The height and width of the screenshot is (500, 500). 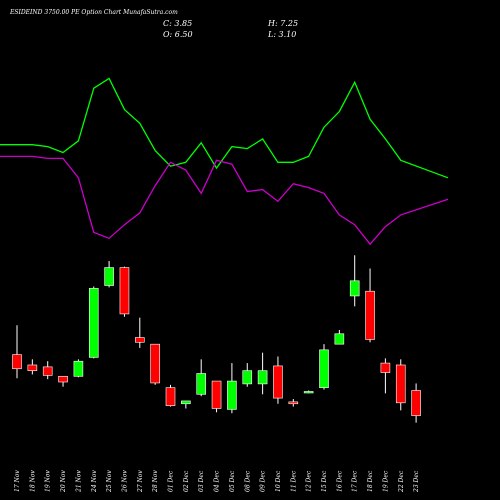 What do you see at coordinates (124, 481) in the screenshot?
I see `x-tick-label: 26 Nov` at bounding box center [124, 481].